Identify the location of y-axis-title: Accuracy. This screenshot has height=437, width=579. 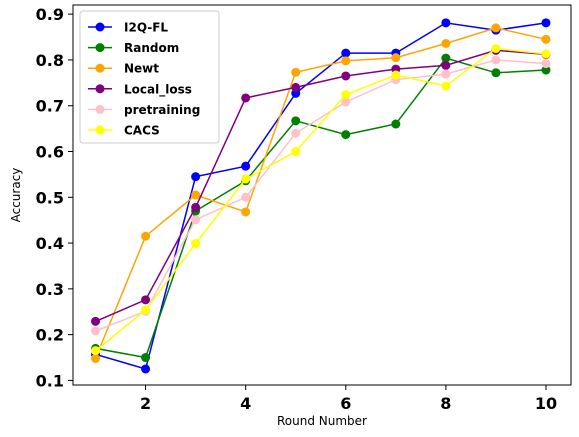
(16, 195).